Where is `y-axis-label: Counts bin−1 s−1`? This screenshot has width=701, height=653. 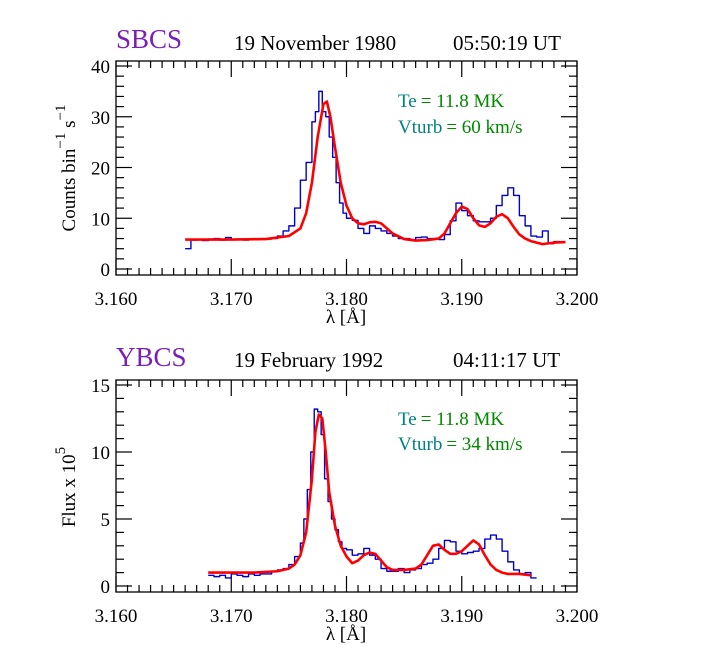
y-axis-label: Counts bin−1 s−1 is located at coordinates (66, 168).